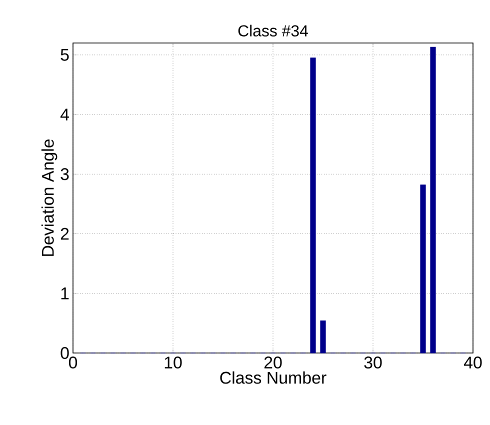 The width and height of the screenshot is (490, 425). Describe the element at coordinates (64, 234) in the screenshot. I see `y-tick-label: 2` at that location.